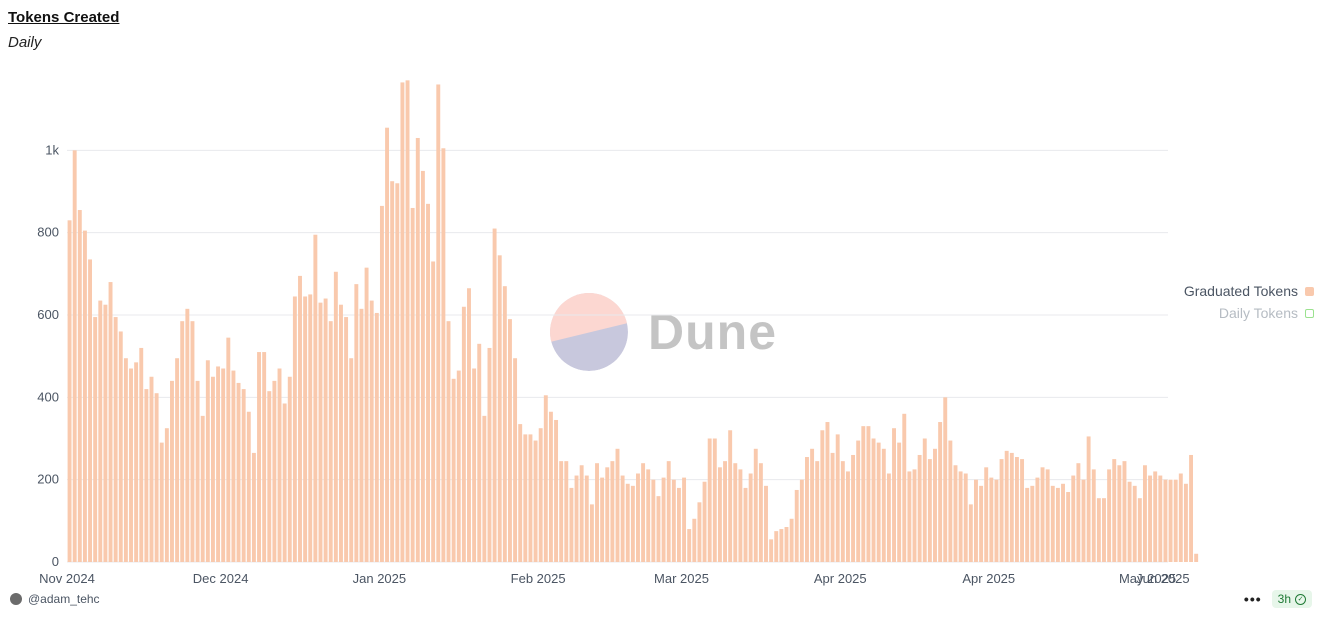 This screenshot has width=1322, height=619. Describe the element at coordinates (64, 17) in the screenshot. I see `chart-title: Tokens Created` at that location.